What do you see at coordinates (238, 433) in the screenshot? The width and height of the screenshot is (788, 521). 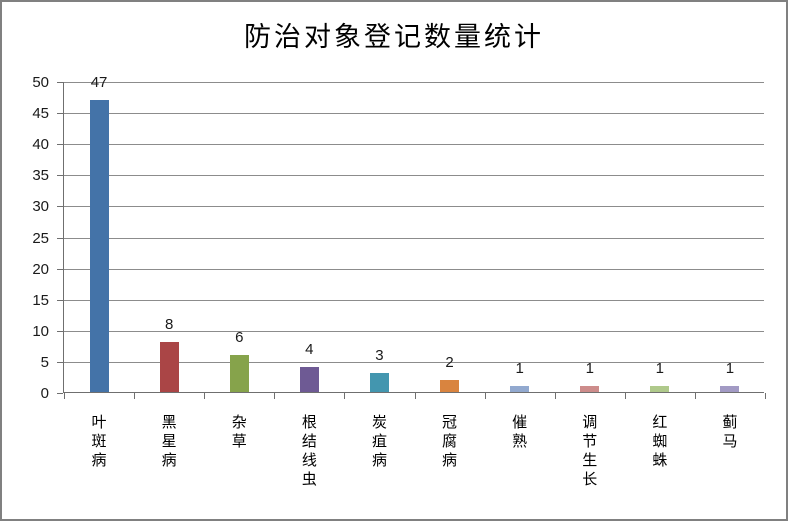 I see `x-axis-category-label: 杂草` at bounding box center [238, 433].